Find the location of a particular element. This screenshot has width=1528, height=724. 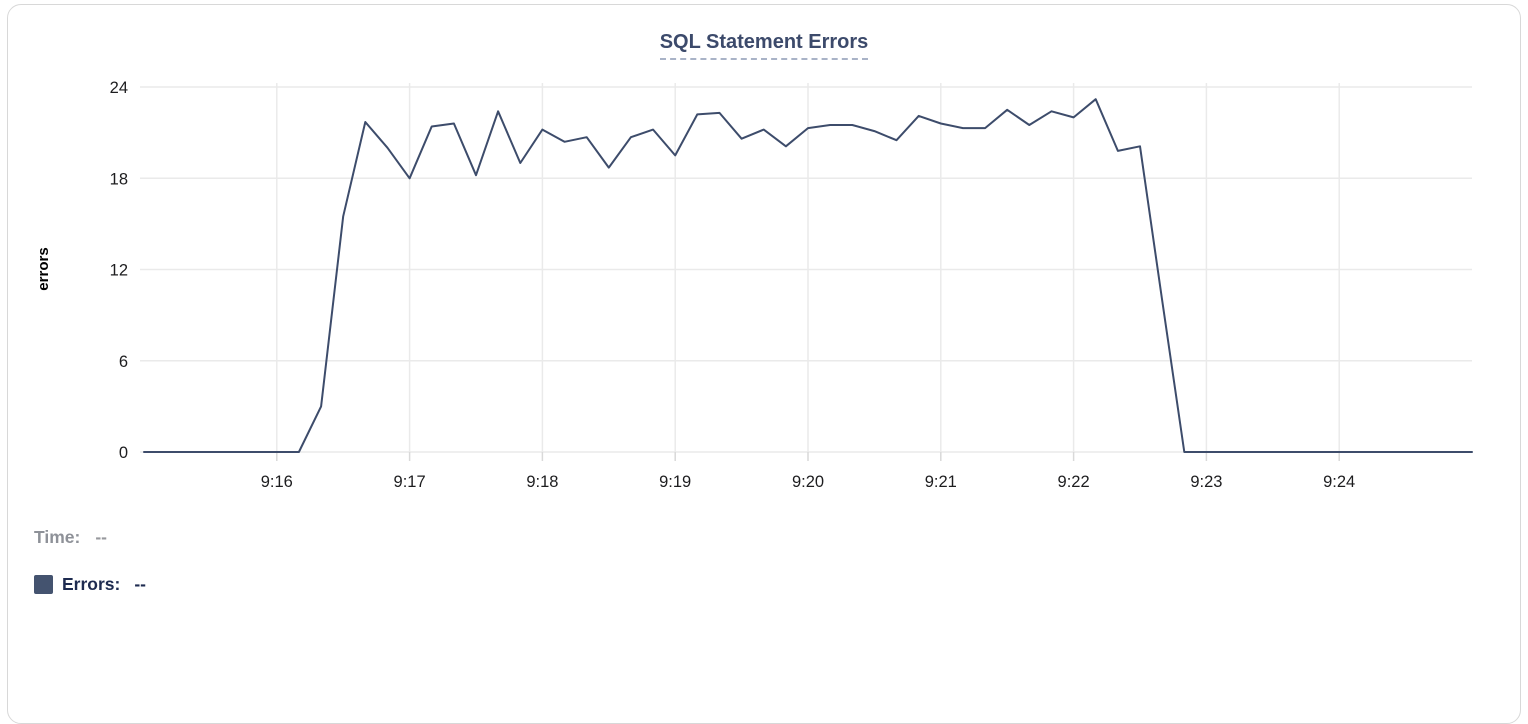

x-tick-label: 9:19 is located at coordinates (675, 482).